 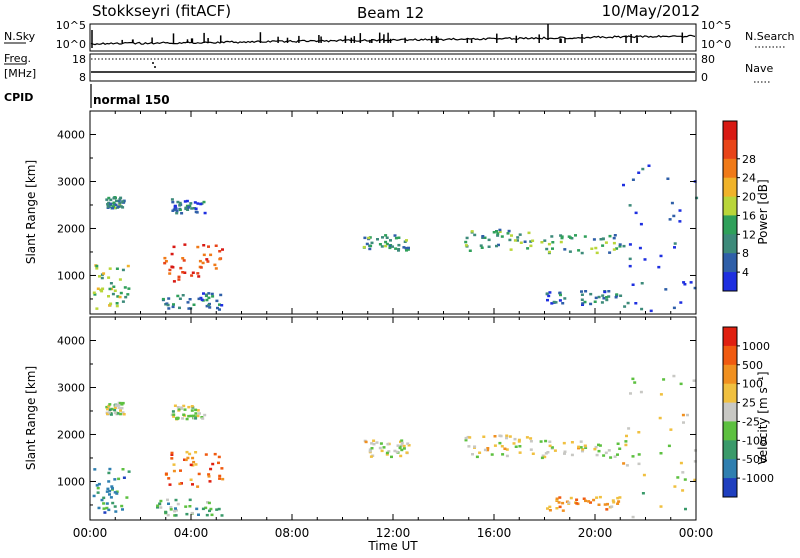 What do you see at coordinates (292, 533) in the screenshot?
I see `x-tick-label: 08:00` at bounding box center [292, 533].